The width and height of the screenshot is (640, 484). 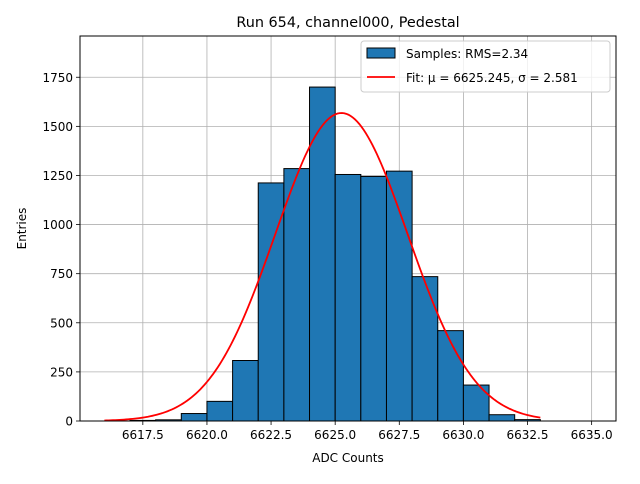 What do you see at coordinates (399, 435) in the screenshot?
I see `x-tick-label: 6627.5` at bounding box center [399, 435].